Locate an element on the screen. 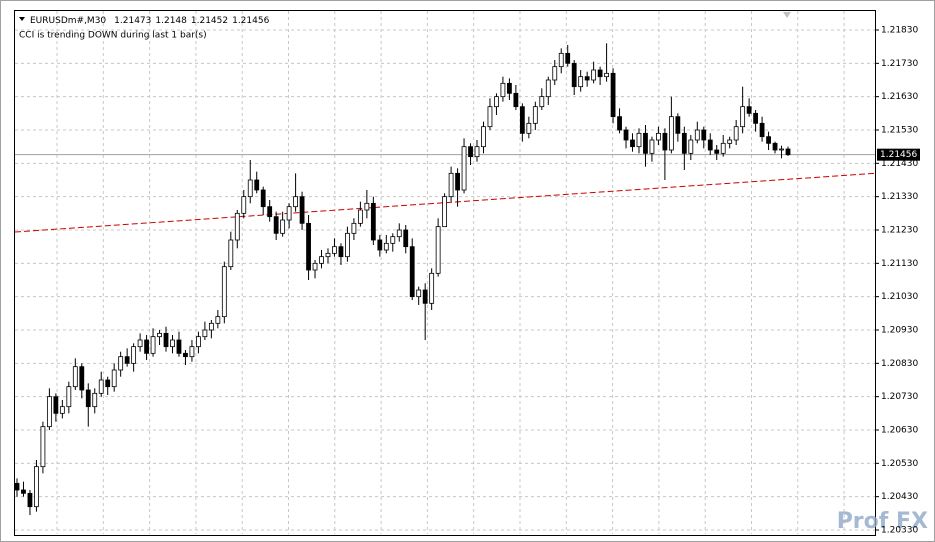  last-high: 1.2148 is located at coordinates (171, 21).